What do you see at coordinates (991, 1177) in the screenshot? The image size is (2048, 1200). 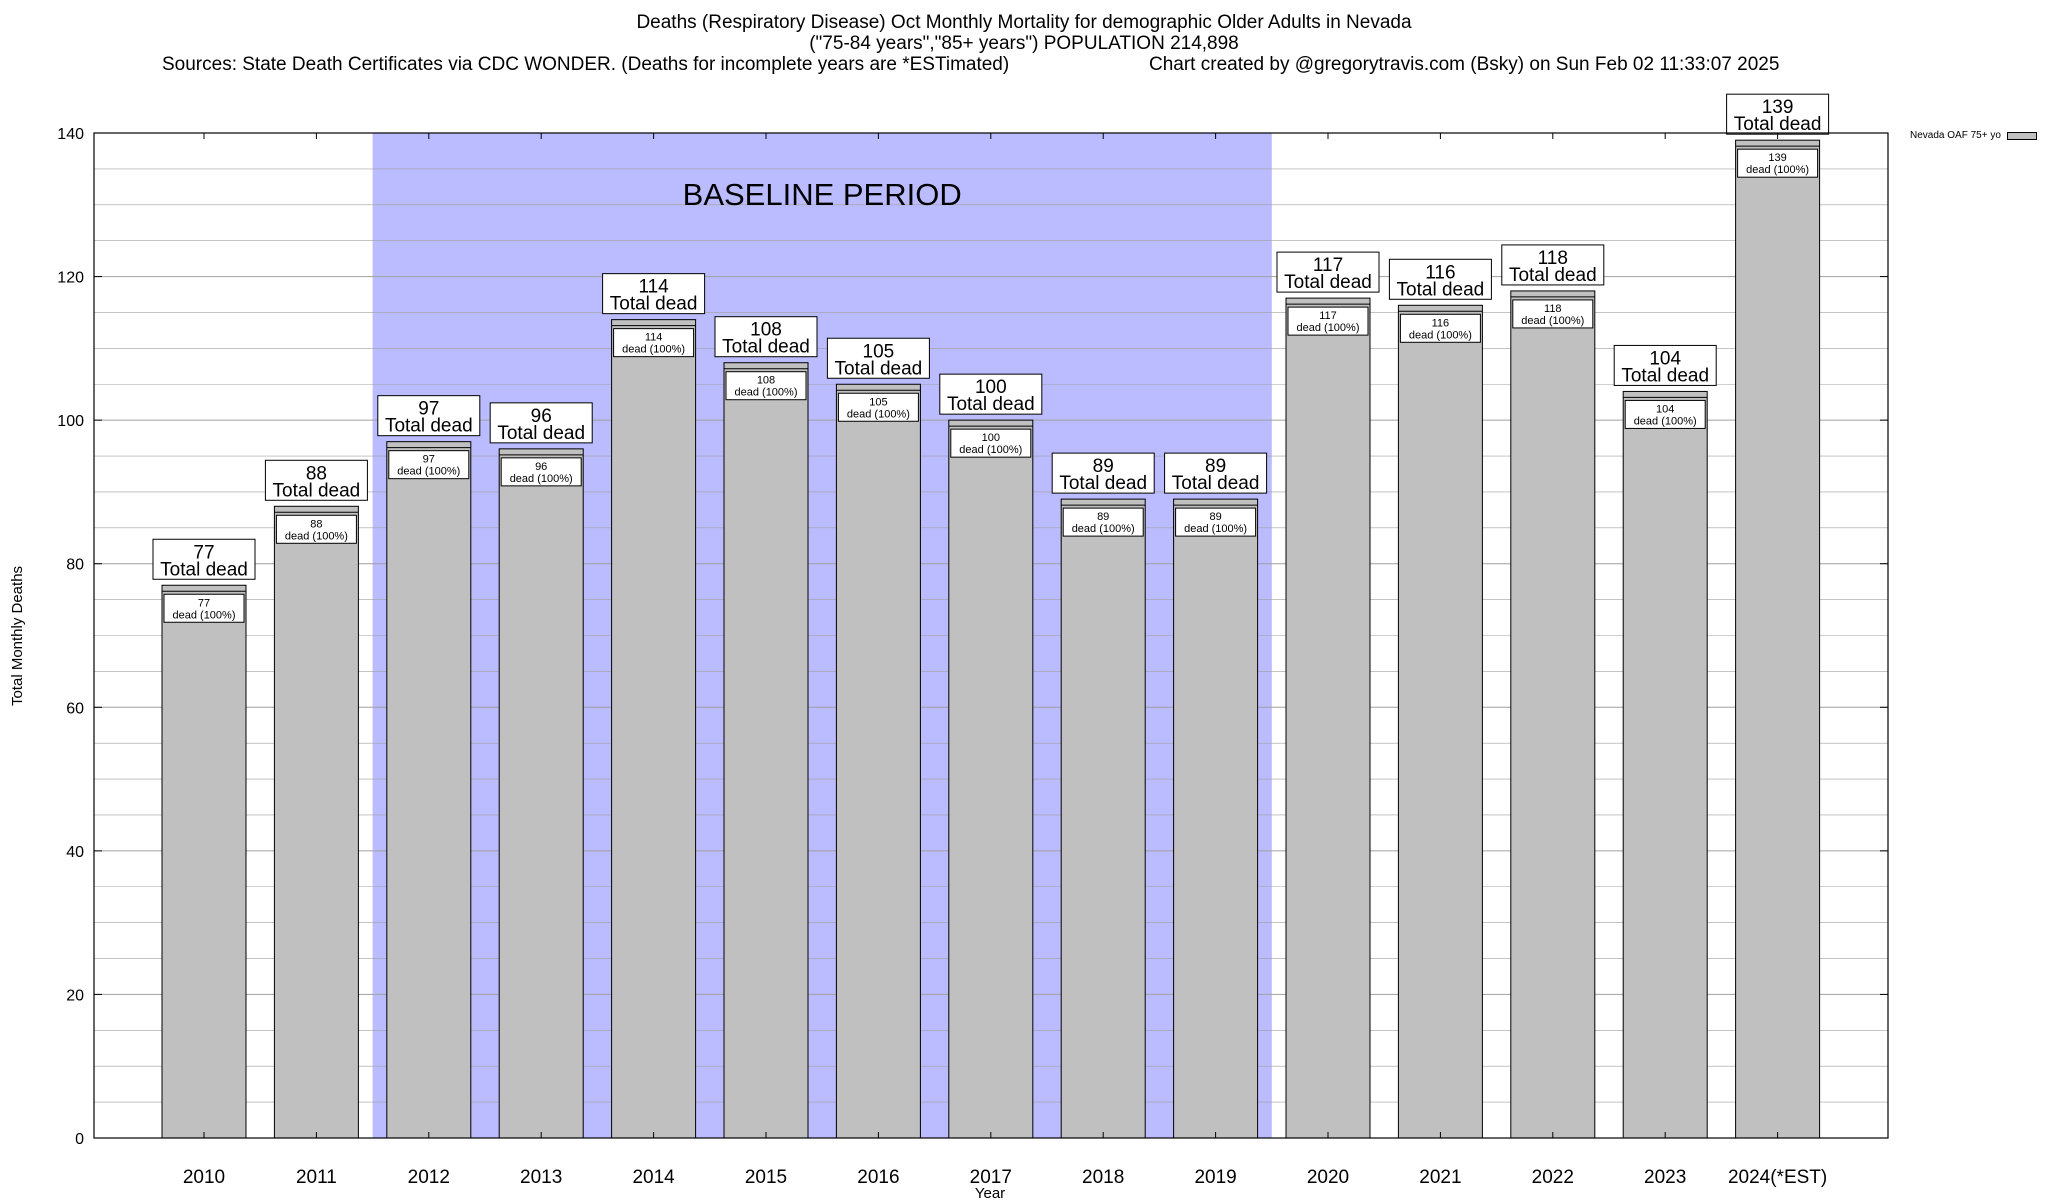 I see `x-tick-label: 2017` at bounding box center [991, 1177].